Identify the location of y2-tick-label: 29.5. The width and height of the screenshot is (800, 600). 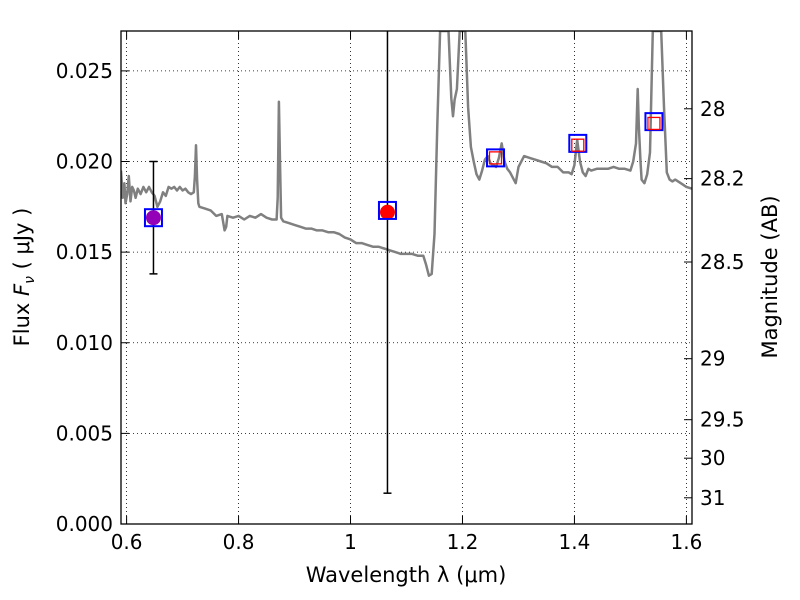
(722, 420).